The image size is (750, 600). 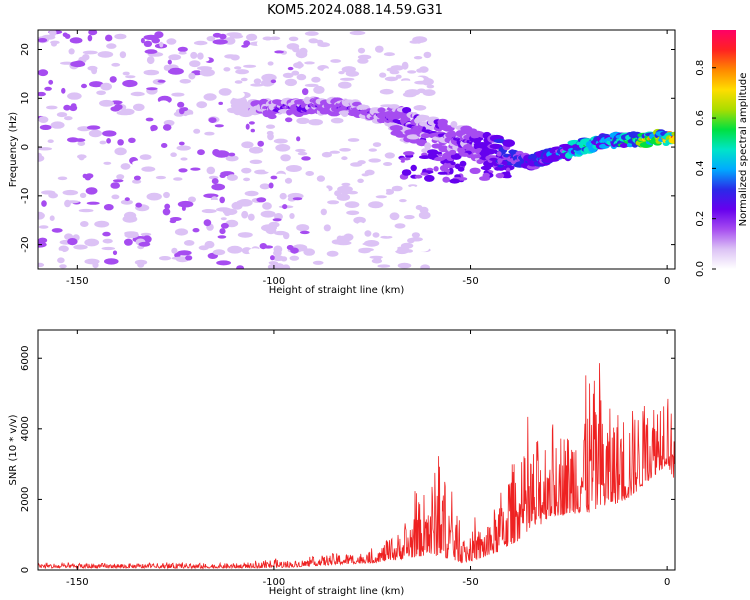 I want to click on figure-title: KOM5.2024.088.14.59.G31, so click(x=355, y=10).